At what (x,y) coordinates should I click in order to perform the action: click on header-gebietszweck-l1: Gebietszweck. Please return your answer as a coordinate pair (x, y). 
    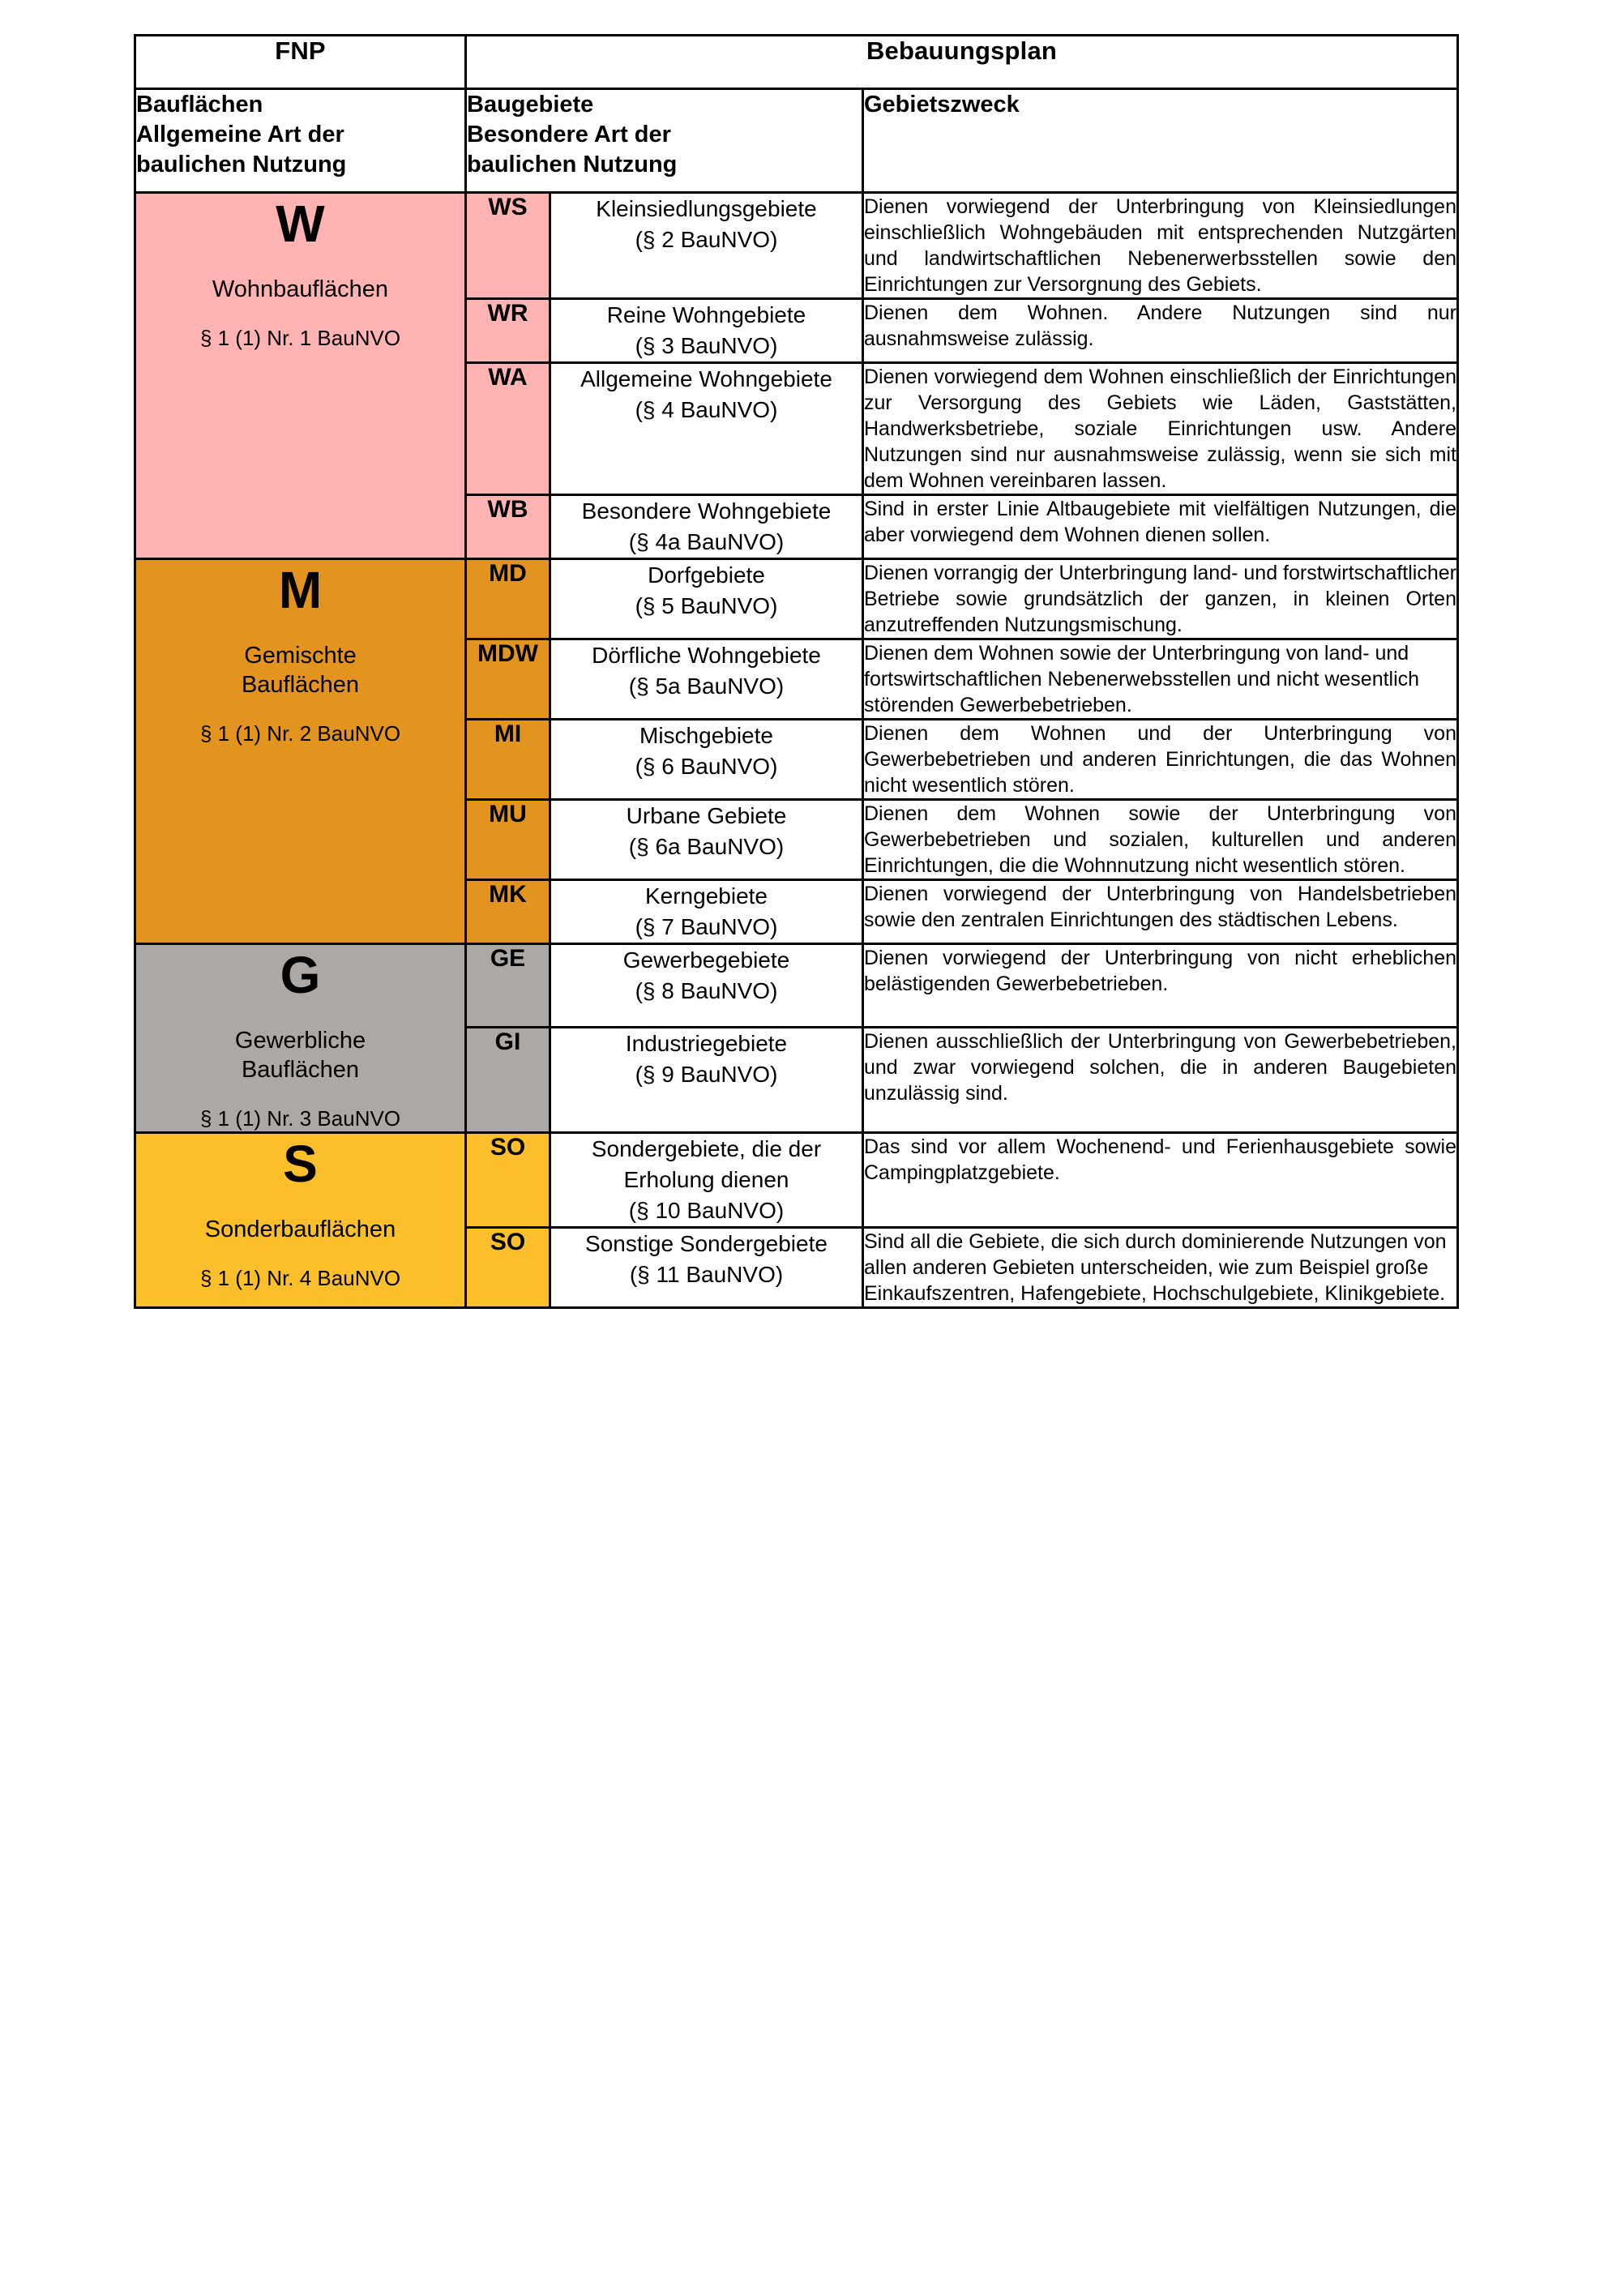
    Looking at the image, I should click on (942, 105).